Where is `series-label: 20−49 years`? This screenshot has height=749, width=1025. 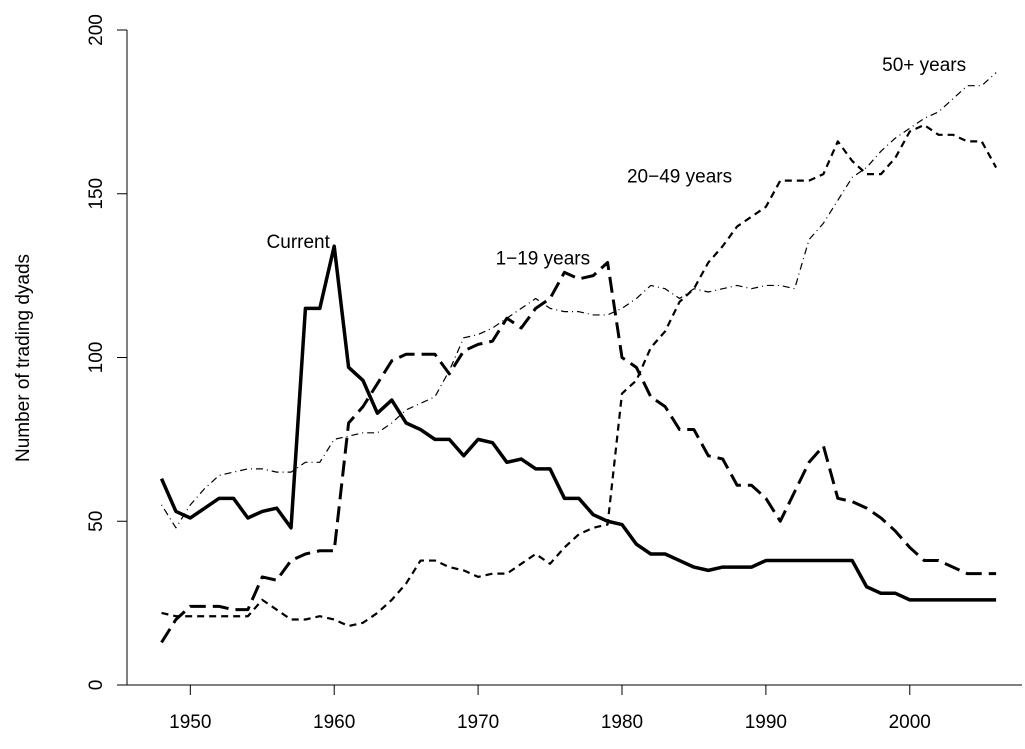
series-label: 20−49 years is located at coordinates (679, 176).